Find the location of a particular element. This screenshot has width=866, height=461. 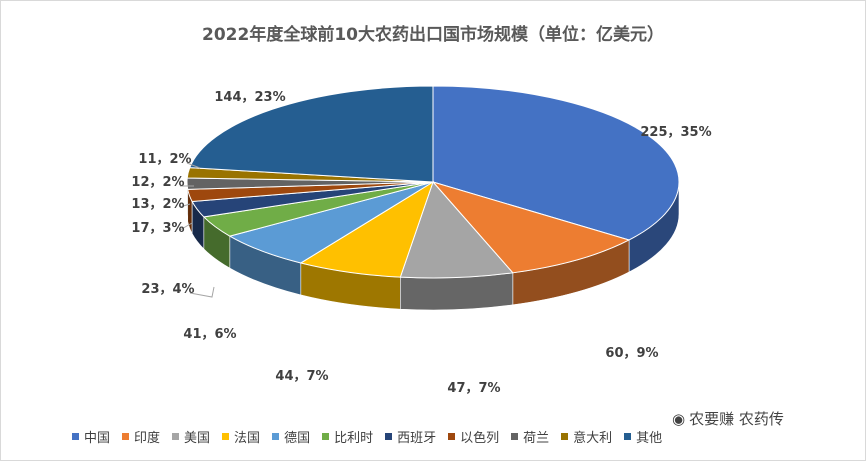

legend-label: 意大利 is located at coordinates (593, 438).